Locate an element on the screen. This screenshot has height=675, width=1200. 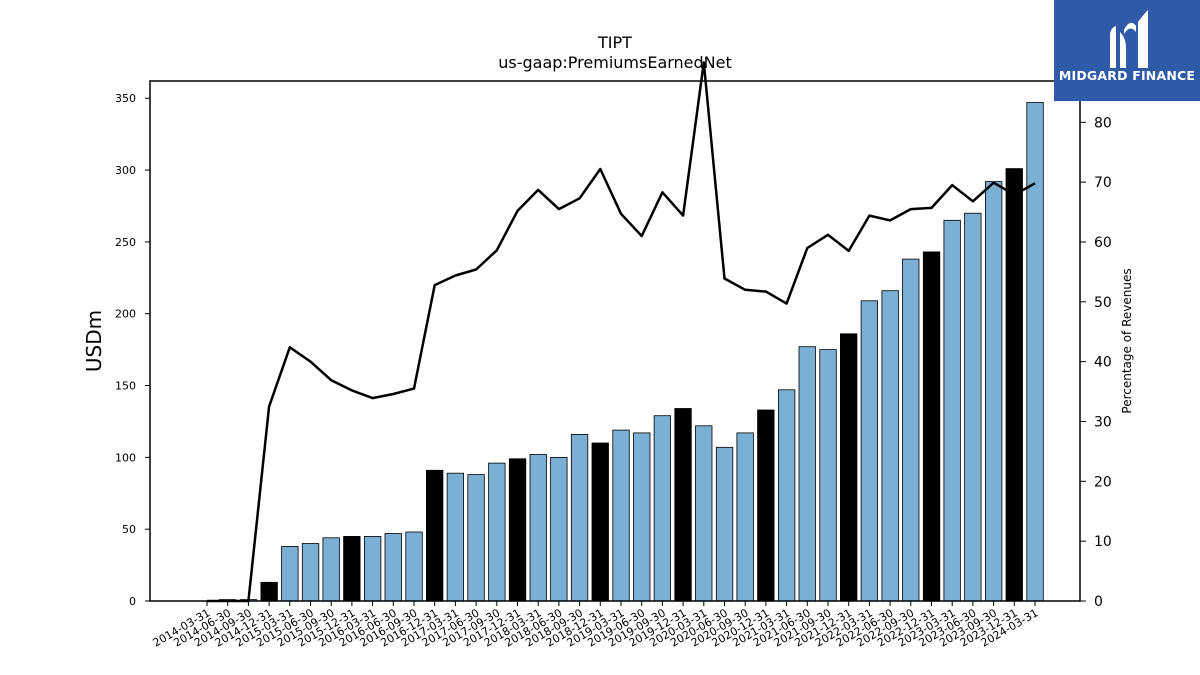
y2-tick-label: 60 is located at coordinates (1103, 243).